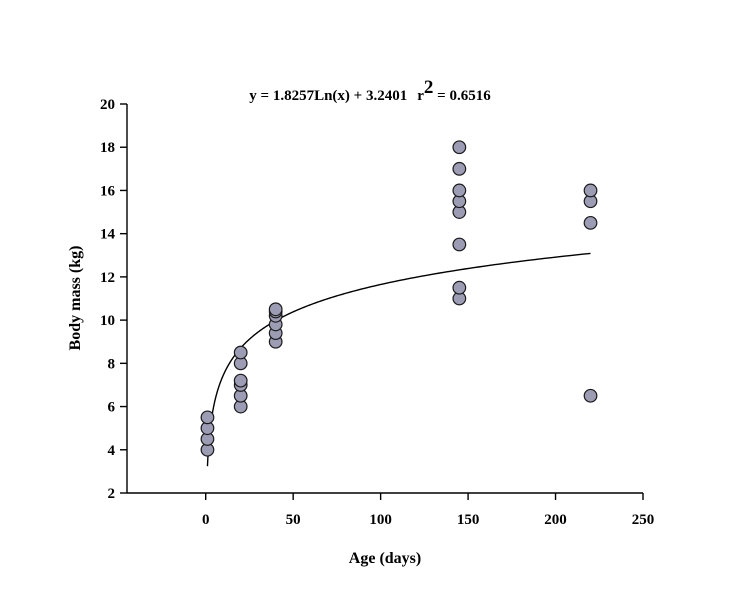 Image resolution: width=754 pixels, height=598 pixels. I want to click on y-tick-label: 8, so click(112, 364).